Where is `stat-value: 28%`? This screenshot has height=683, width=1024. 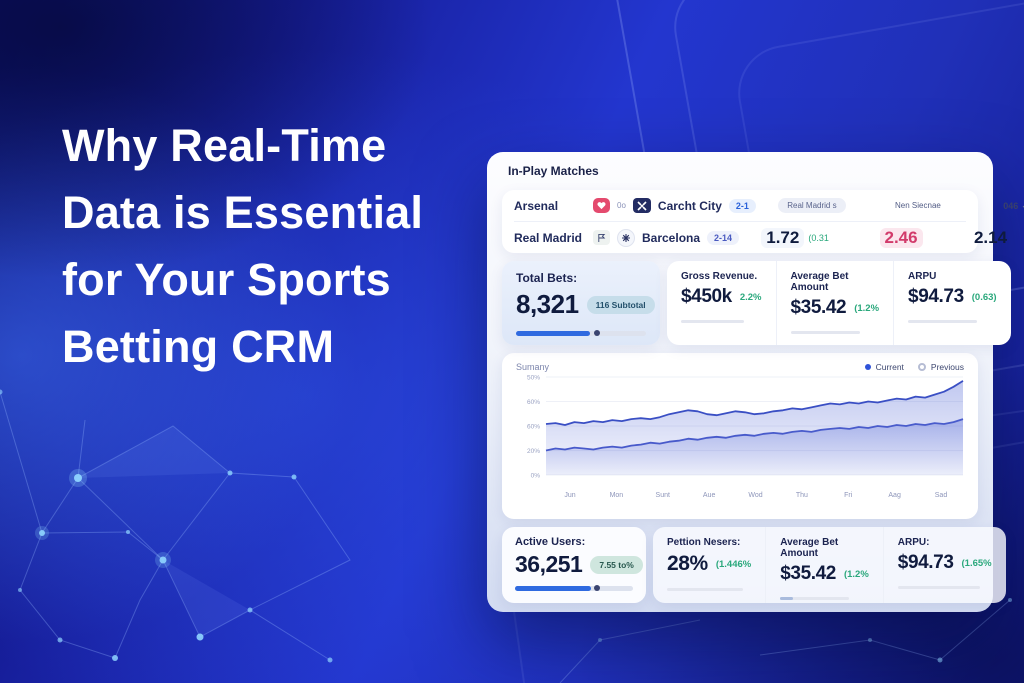 stat-value: 28% is located at coordinates (687, 563).